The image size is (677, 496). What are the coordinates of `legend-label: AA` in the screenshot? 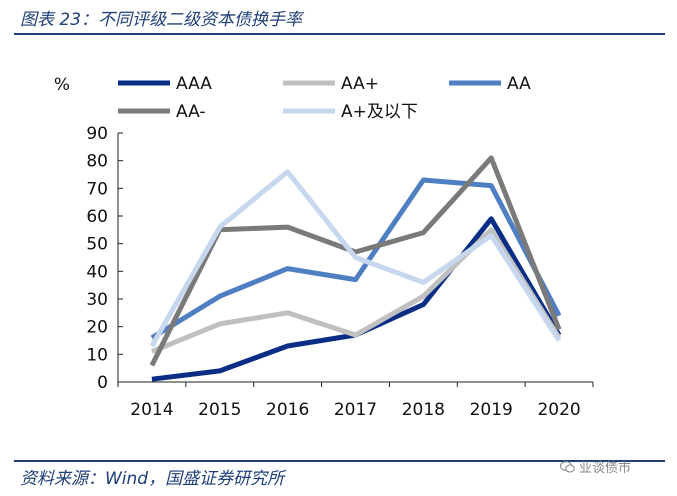 It's located at (519, 84).